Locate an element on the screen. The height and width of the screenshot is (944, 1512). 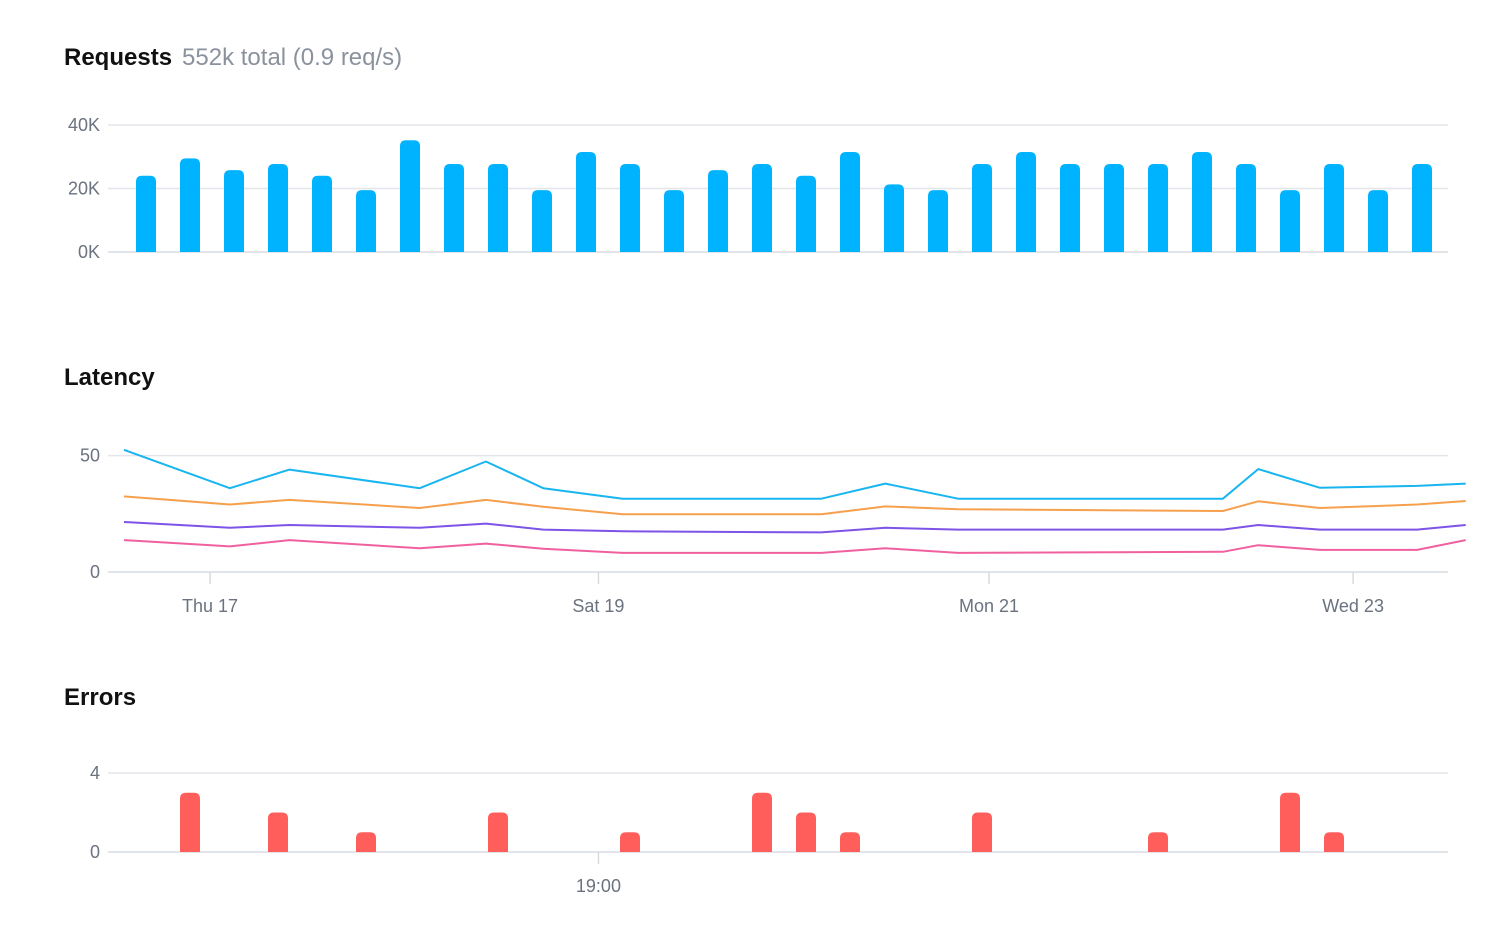
requests-ytick-label: 0K is located at coordinates (89, 252).